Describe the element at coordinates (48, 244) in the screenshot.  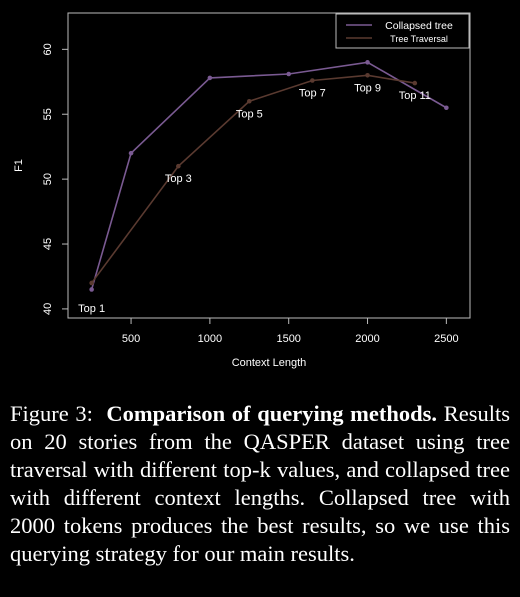
I see `y-tick-label: 45` at that location.